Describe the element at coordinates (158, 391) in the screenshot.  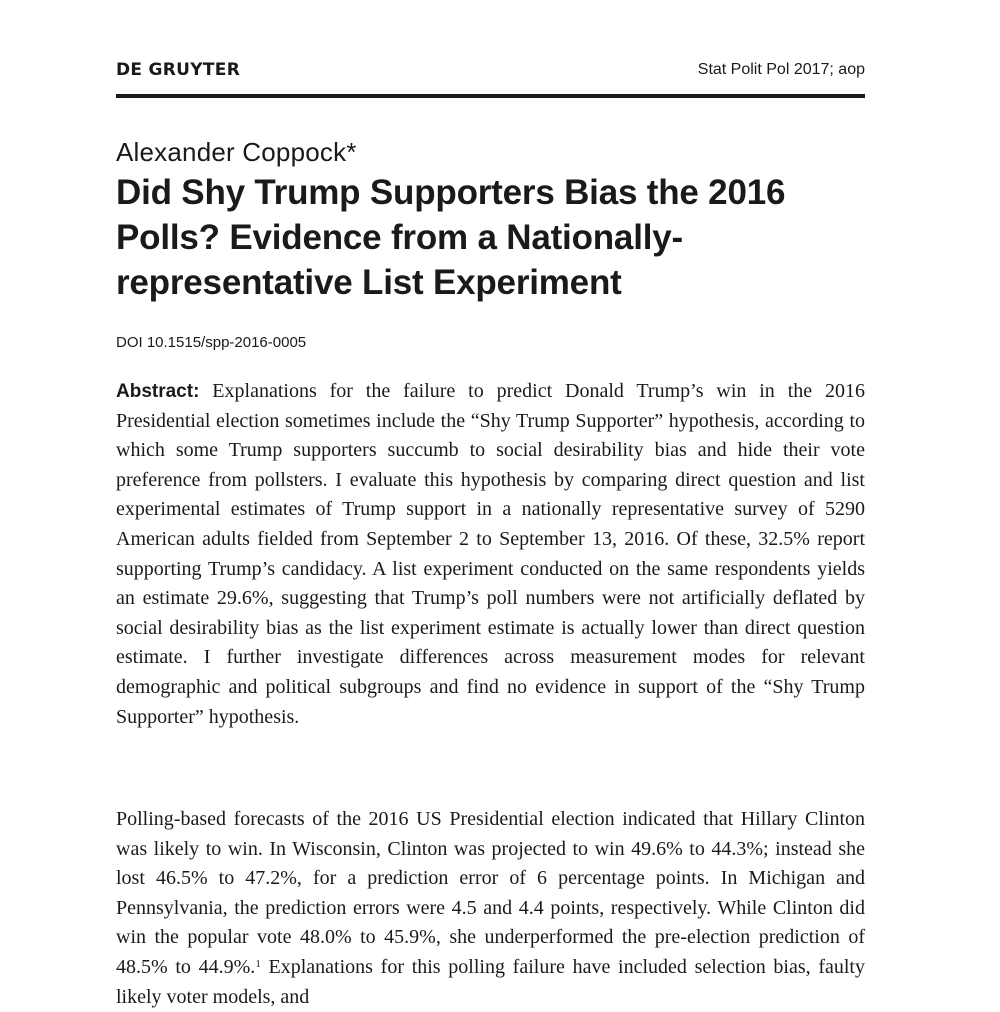
I see `abstract-label: Abstract:` at that location.